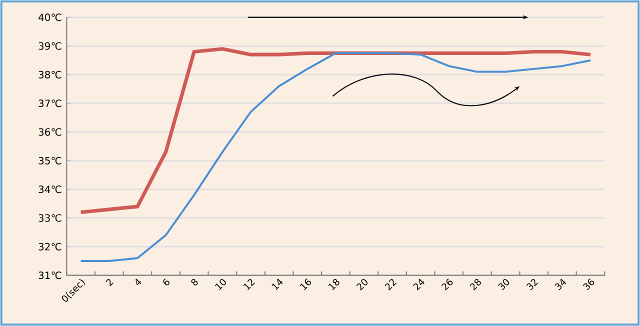 The height and width of the screenshot is (326, 640). Describe the element at coordinates (166, 282) in the screenshot. I see `x-tick-label: 6` at that location.